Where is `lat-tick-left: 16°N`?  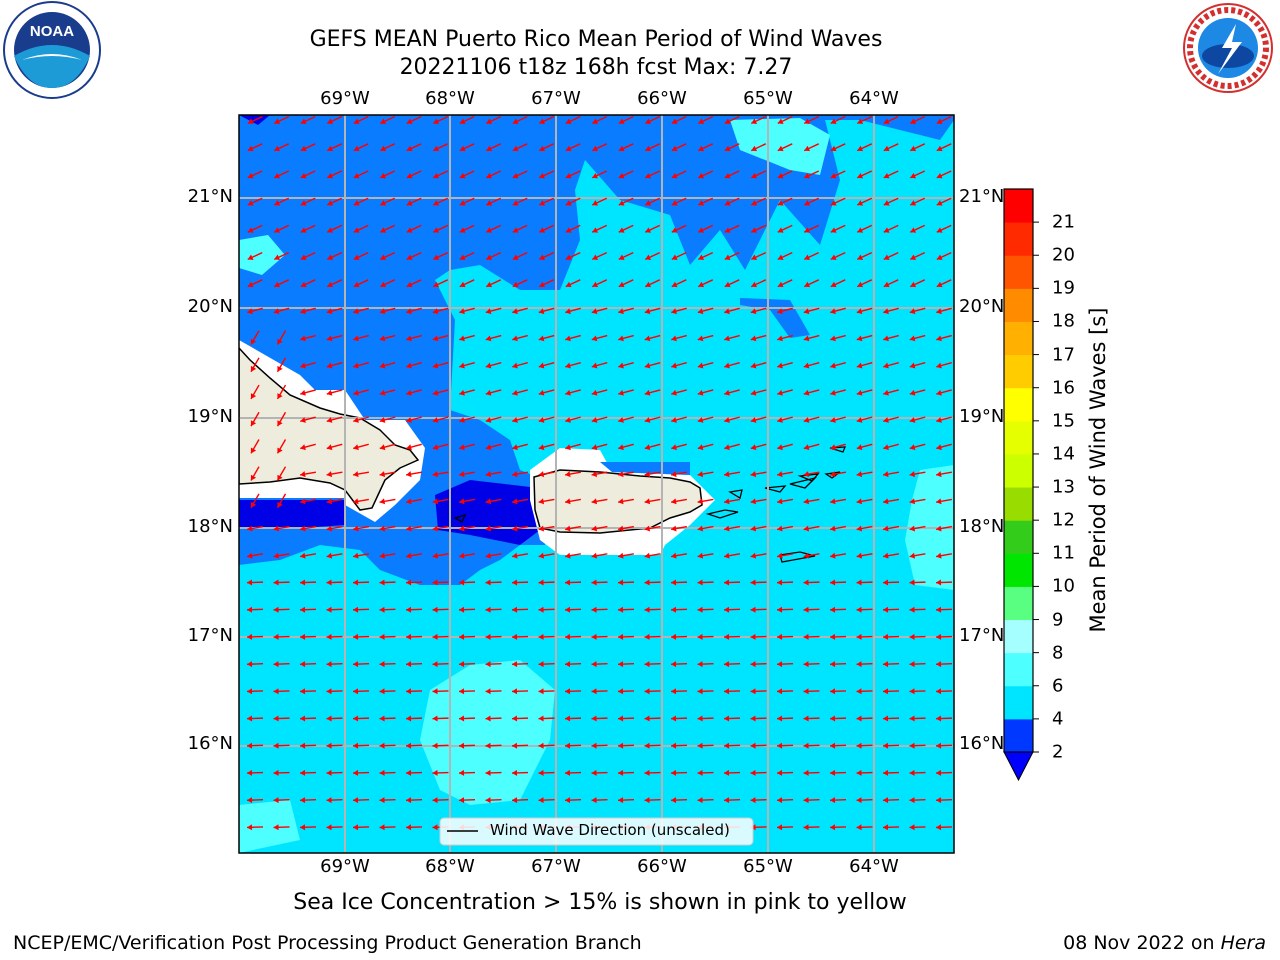 lat-tick-left: 16°N is located at coordinates (210, 743).